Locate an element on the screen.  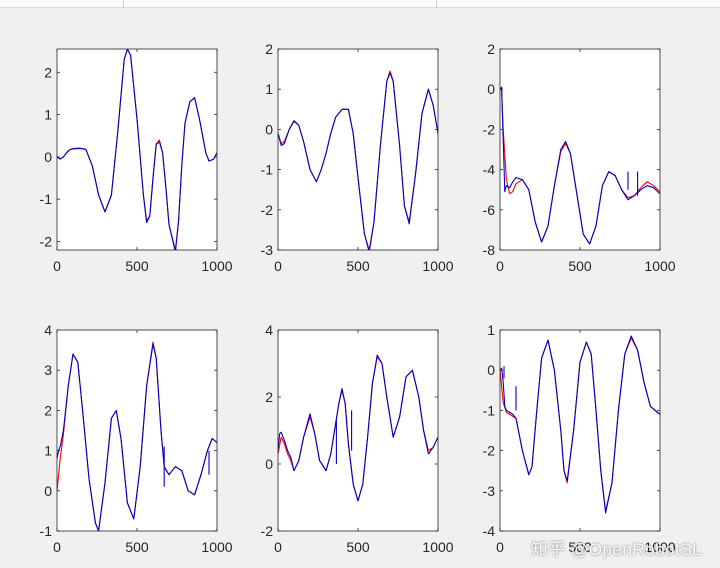
y-tick-label: -6 is located at coordinates (489, 210).